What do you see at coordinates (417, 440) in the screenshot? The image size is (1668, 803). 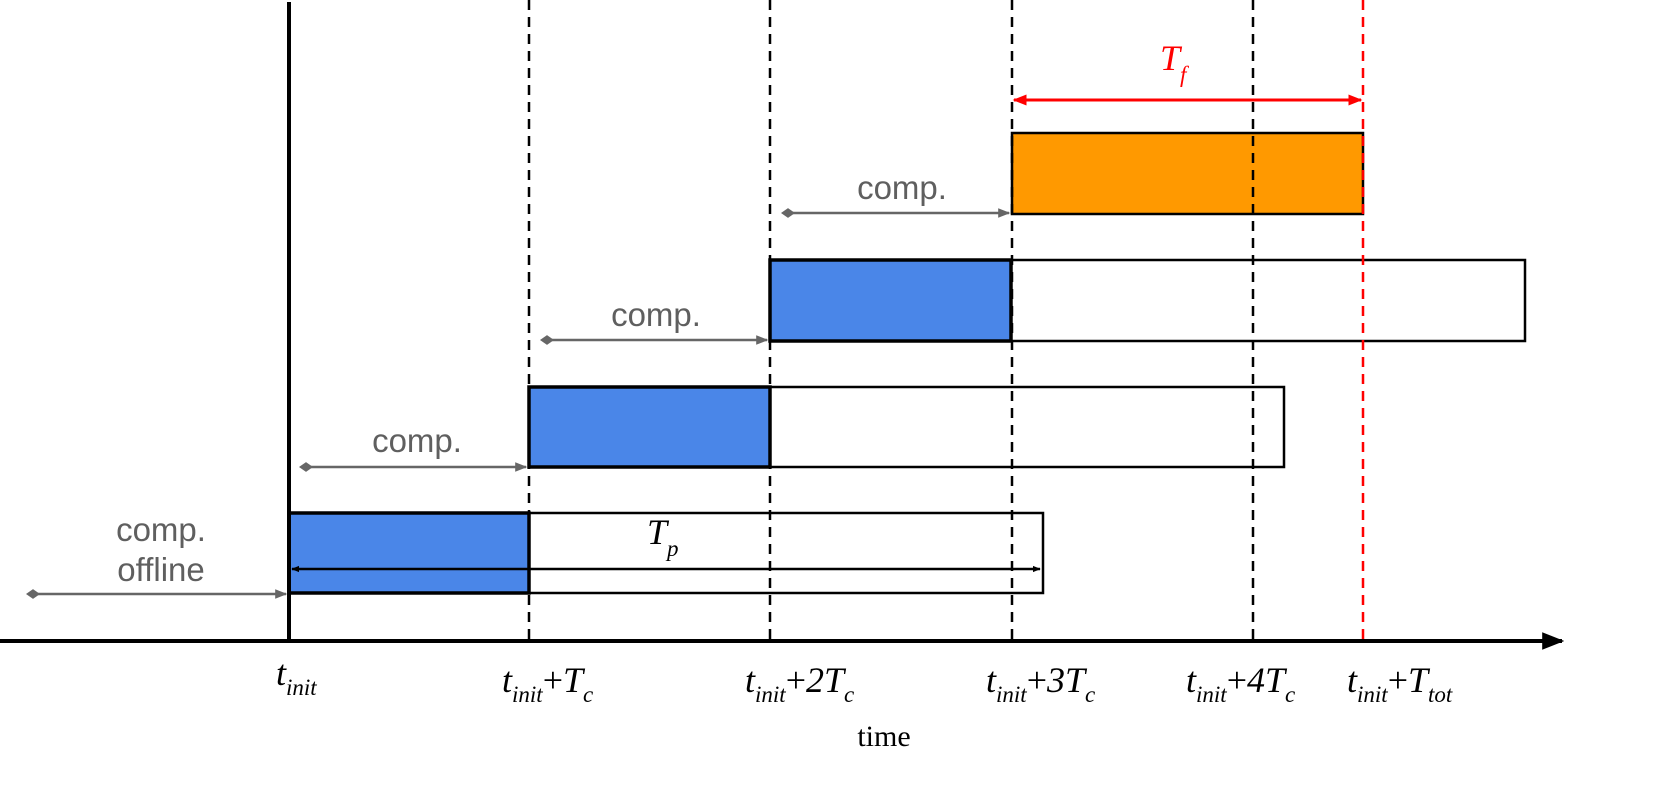 I see `comp-label-1: comp.` at bounding box center [417, 440].